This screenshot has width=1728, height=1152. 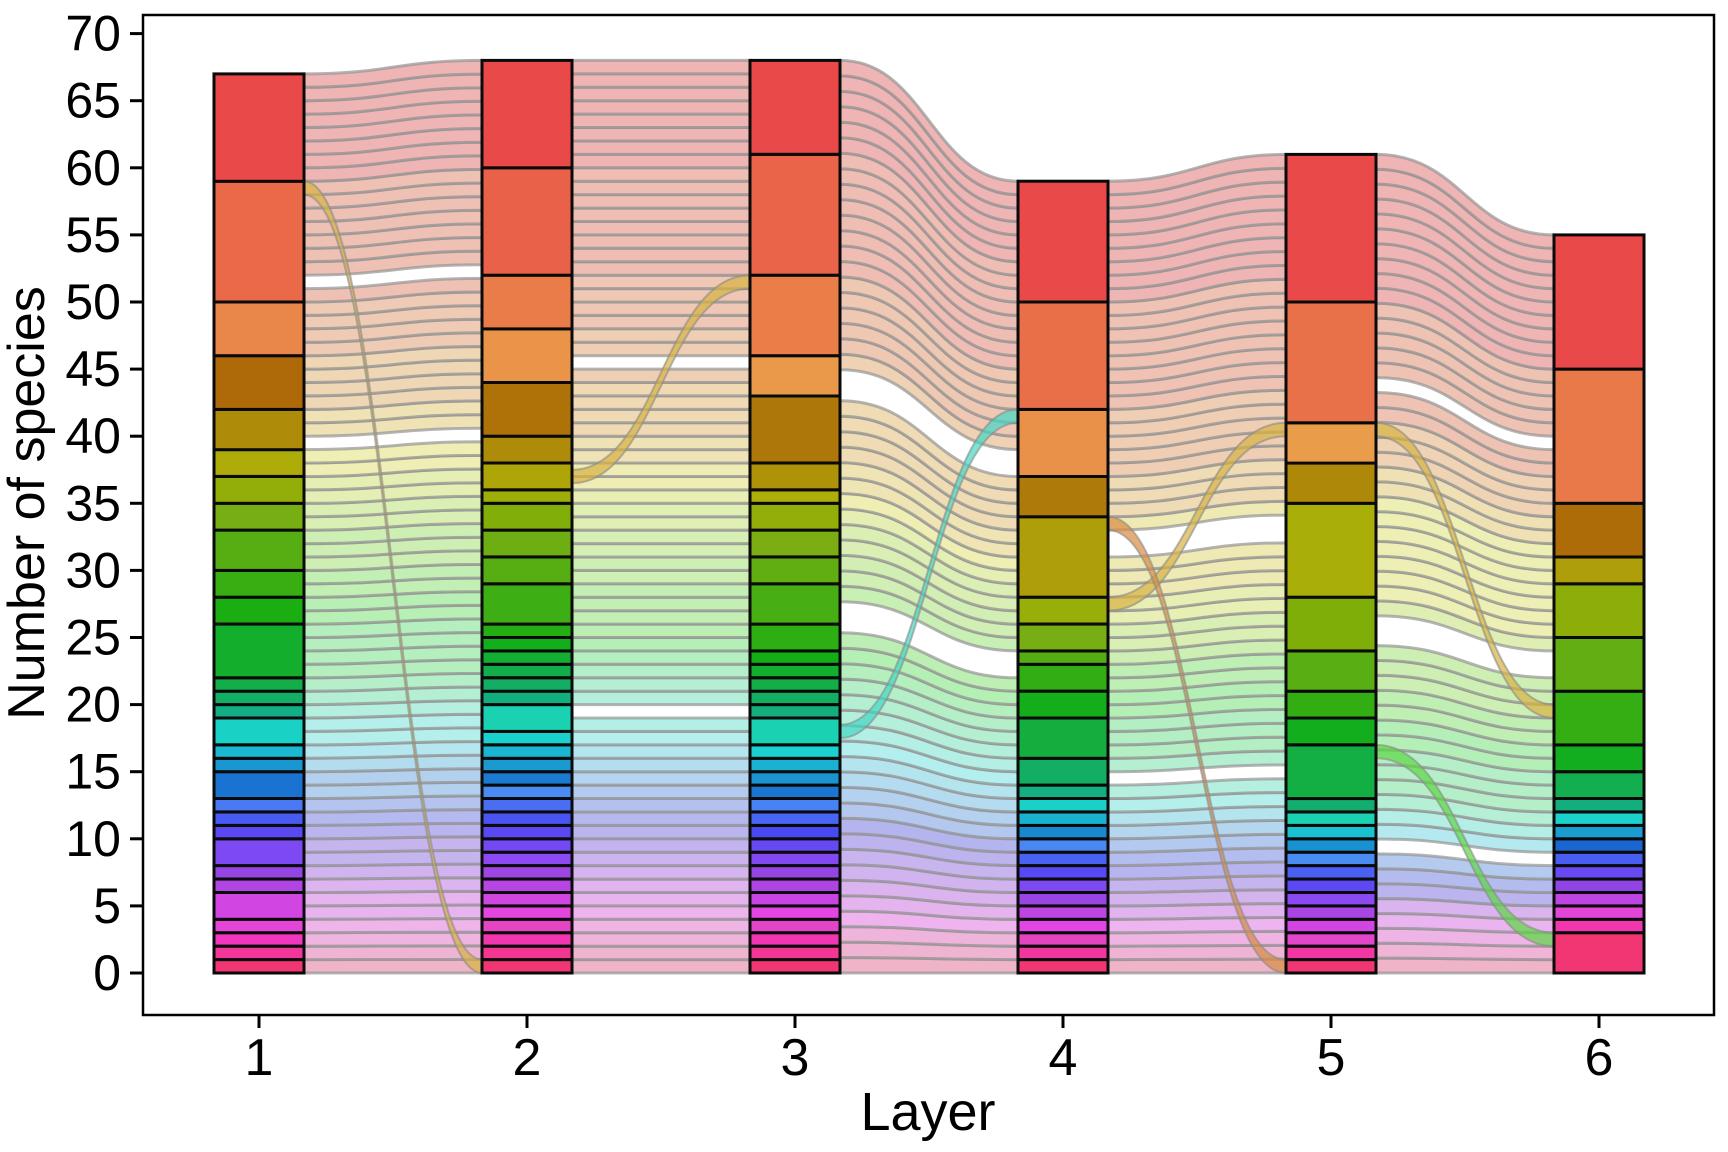 I want to click on y-tick-label: 15, so click(x=93, y=772).